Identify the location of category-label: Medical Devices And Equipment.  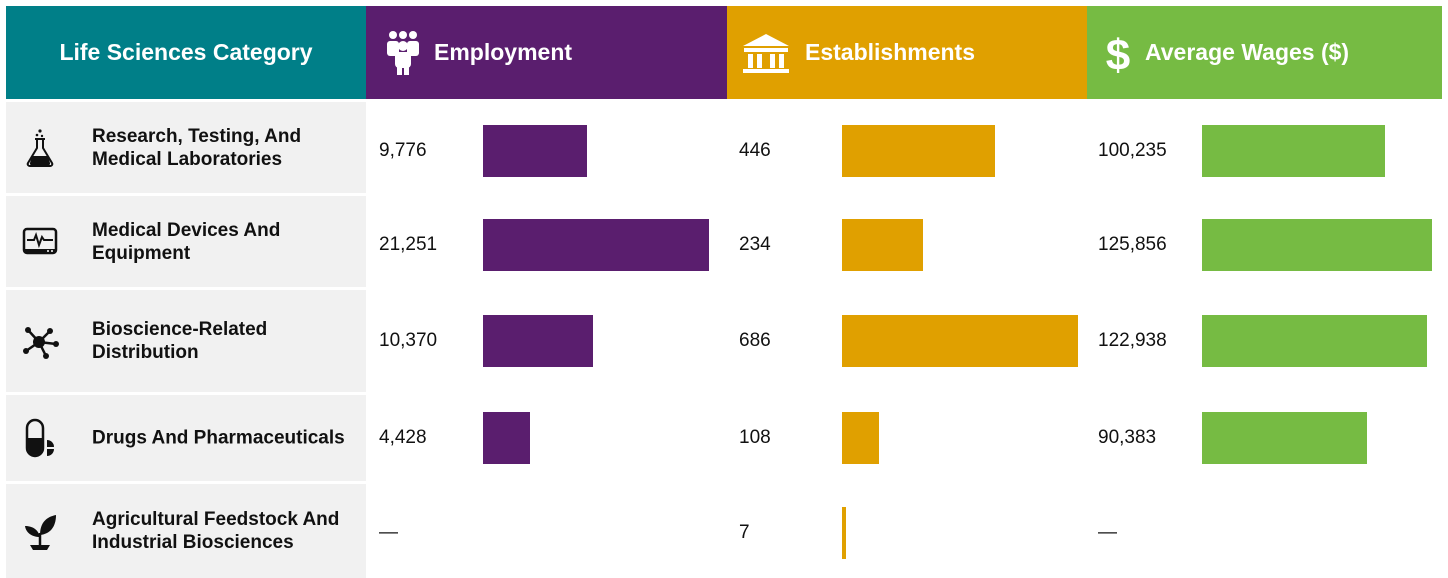
(186, 241).